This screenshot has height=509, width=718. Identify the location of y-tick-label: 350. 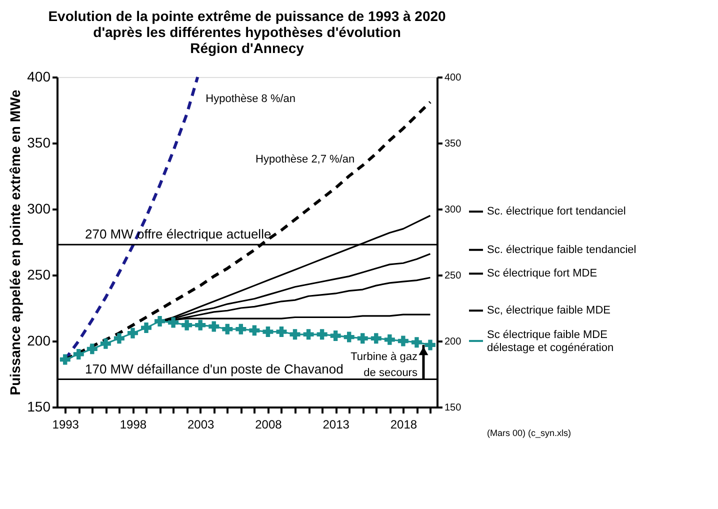
(39, 142).